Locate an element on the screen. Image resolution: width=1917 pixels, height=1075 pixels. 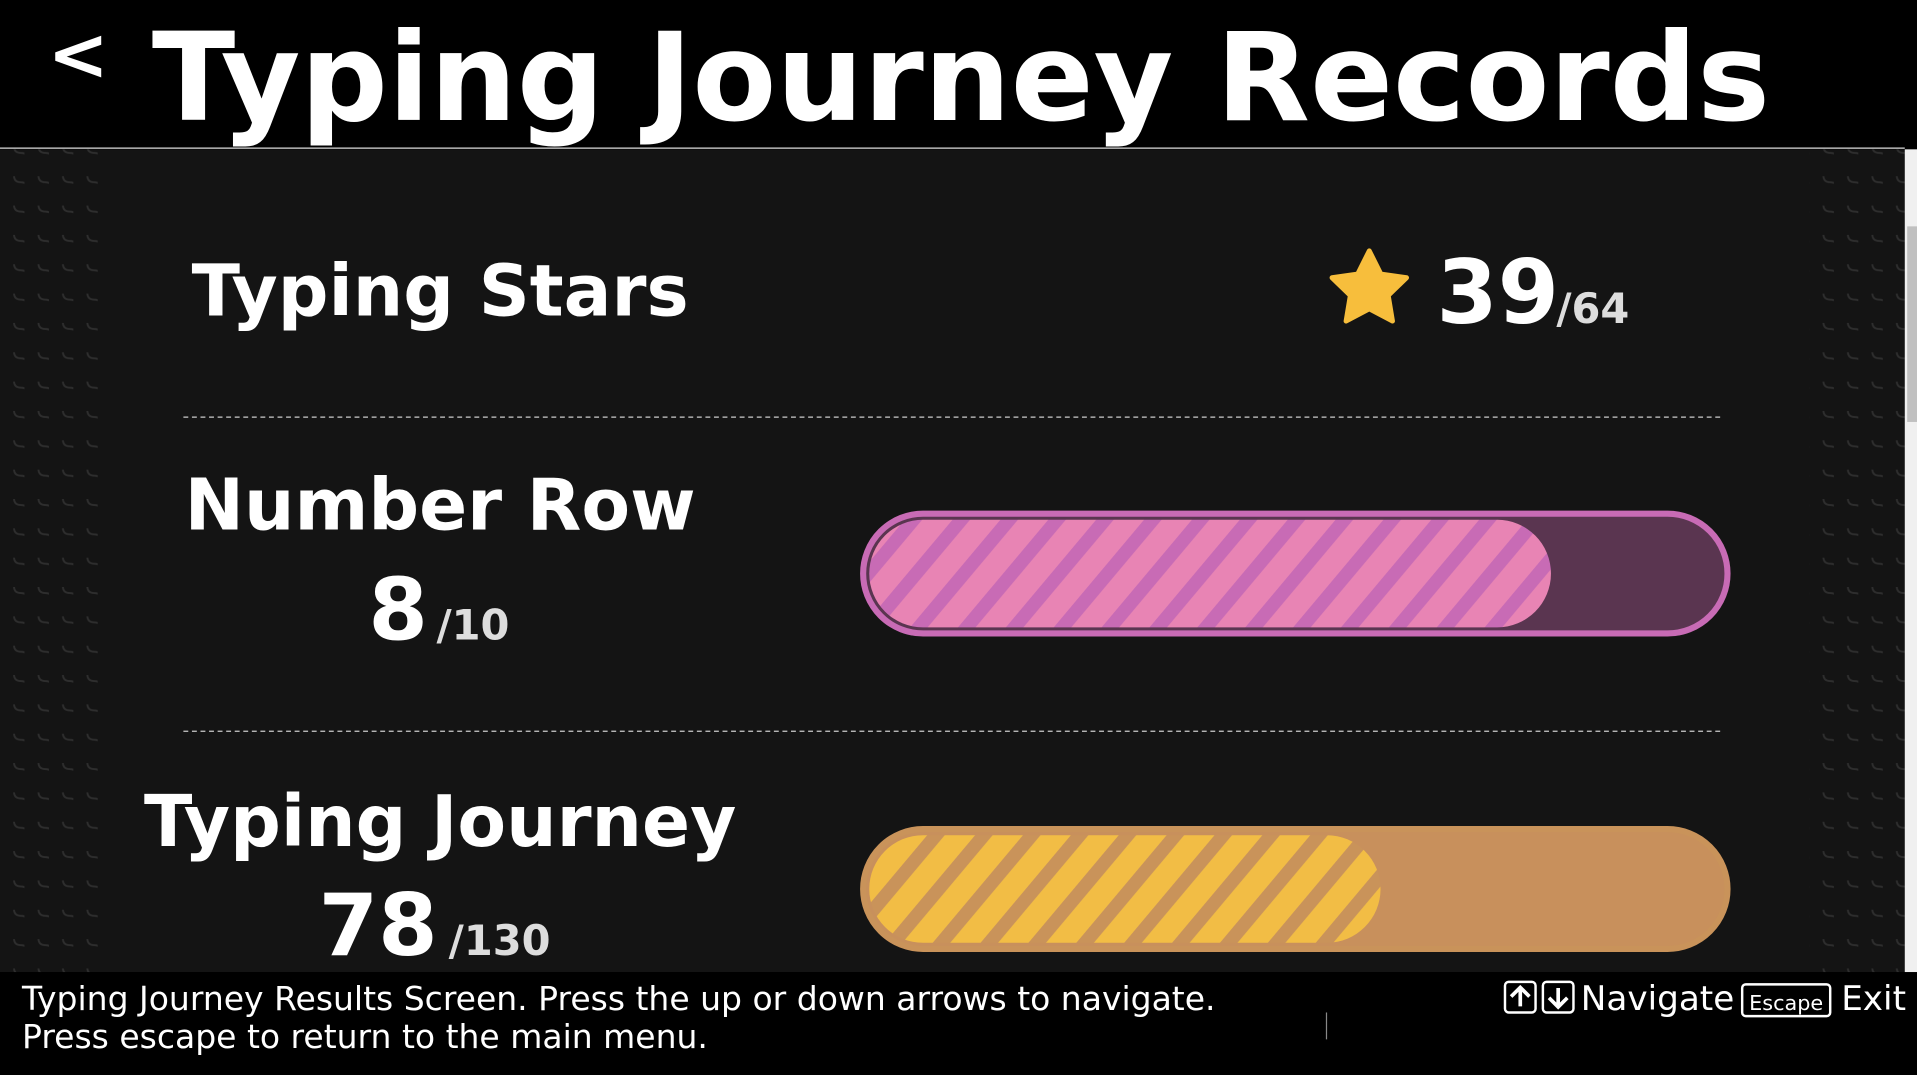
record-value: 8 is located at coordinates (398, 611).